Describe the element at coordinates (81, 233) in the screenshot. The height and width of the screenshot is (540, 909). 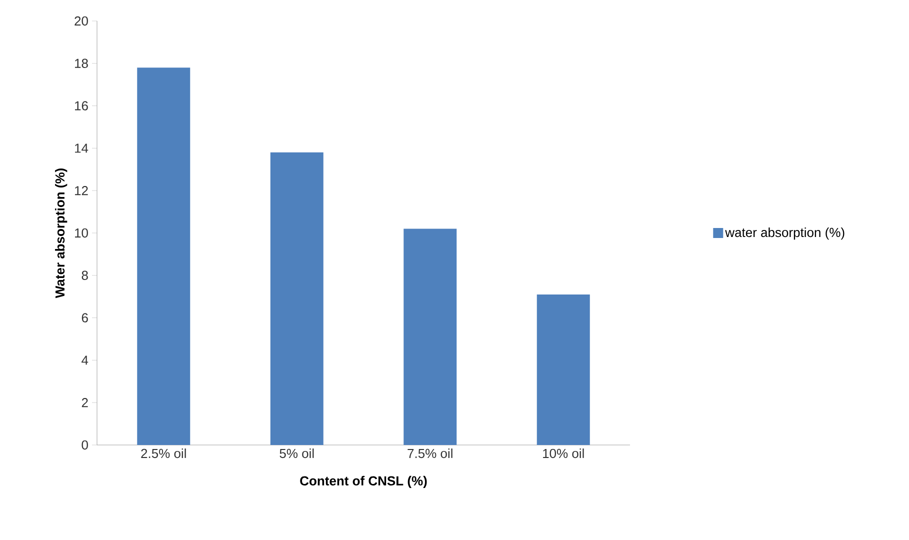
I see `y-tick-label: 10` at that location.